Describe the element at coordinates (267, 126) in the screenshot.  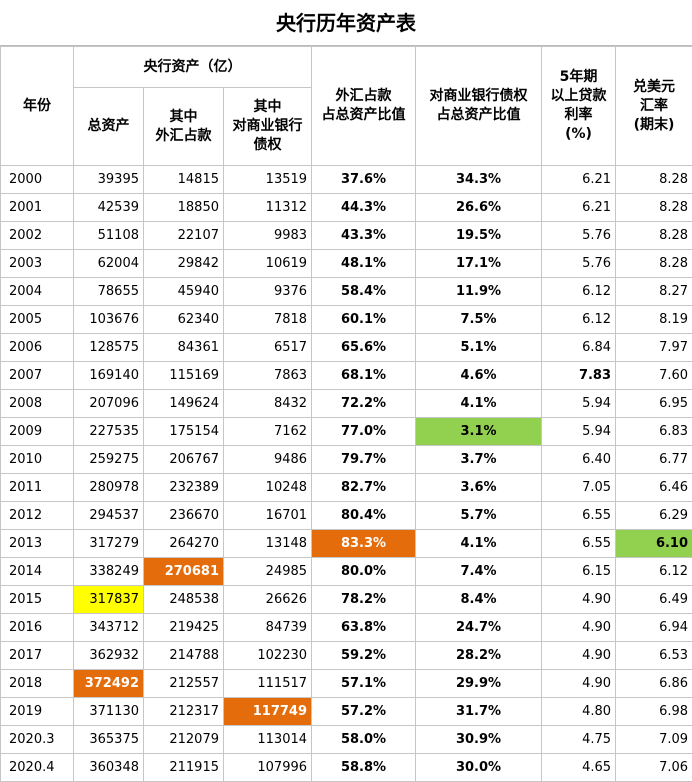
I see `column-header: 其中 对商业银行 债权` at that location.